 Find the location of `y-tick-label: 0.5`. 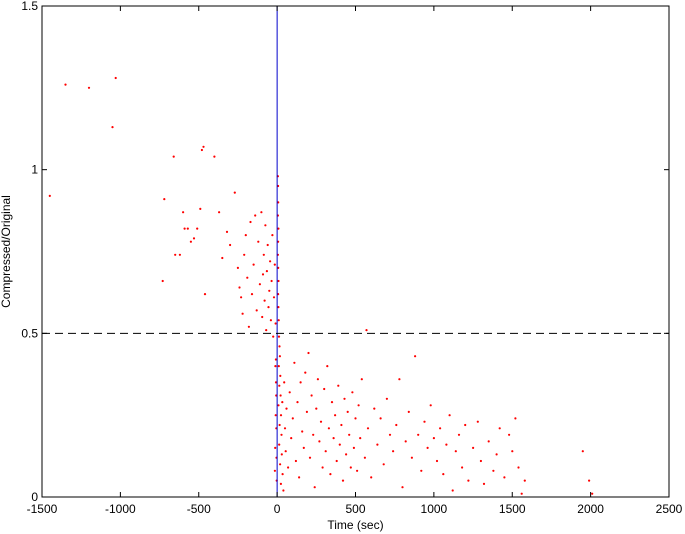

y-tick-label: 0.5 is located at coordinates (29, 333).